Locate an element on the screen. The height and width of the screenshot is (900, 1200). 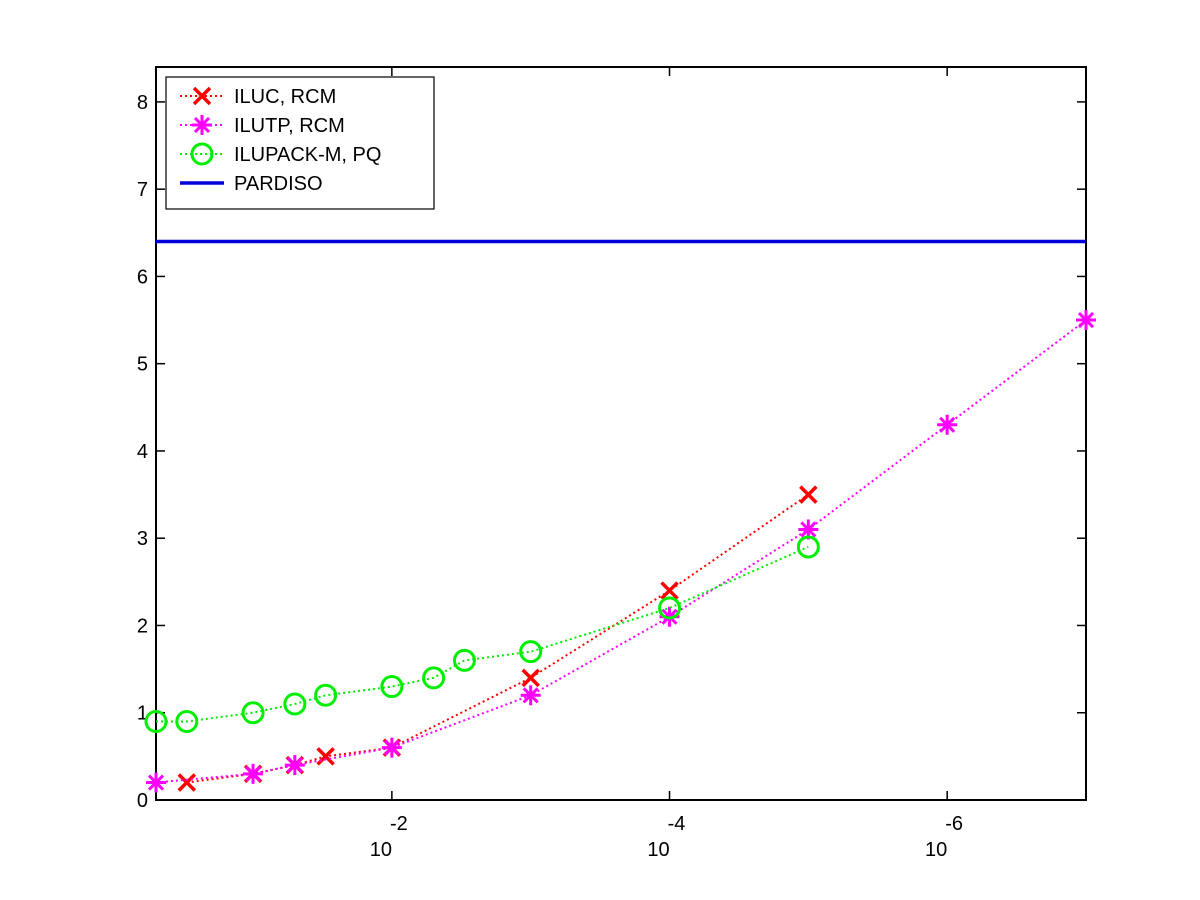
legend-item: ILUTP, RCM is located at coordinates (262, 126).